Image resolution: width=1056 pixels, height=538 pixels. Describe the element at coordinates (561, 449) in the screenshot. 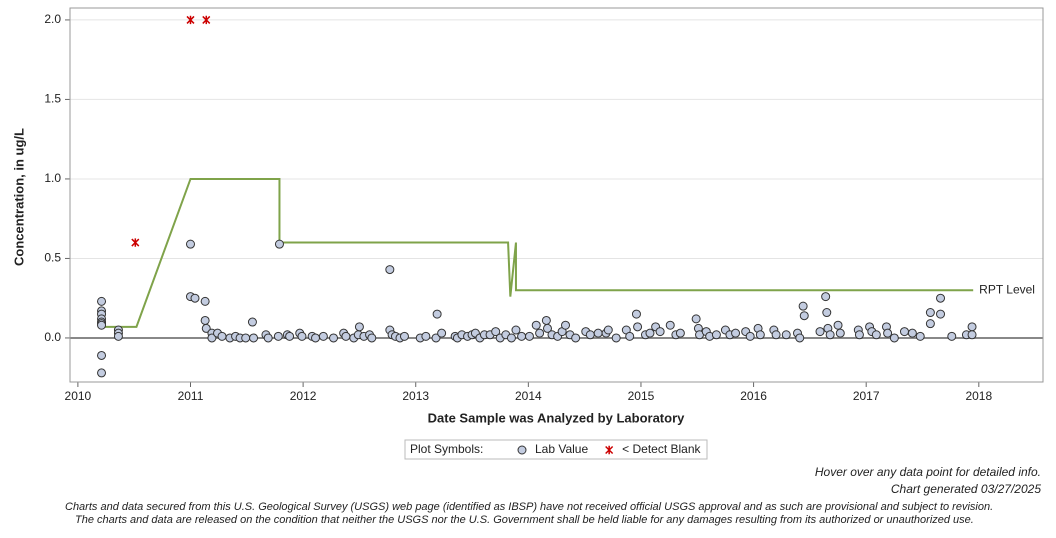

I see `legend-label: Lab Value` at that location.